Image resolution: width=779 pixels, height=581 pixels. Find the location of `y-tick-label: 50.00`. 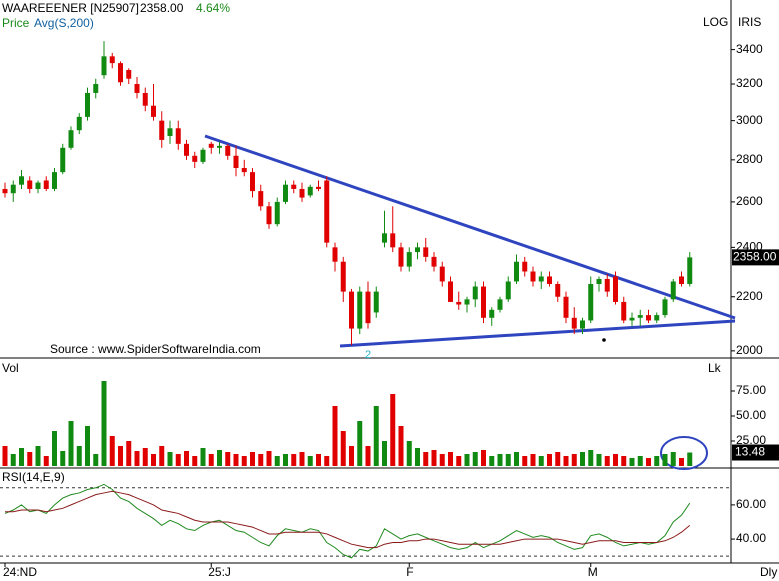

y-tick-label: 50.00 is located at coordinates (751, 415).